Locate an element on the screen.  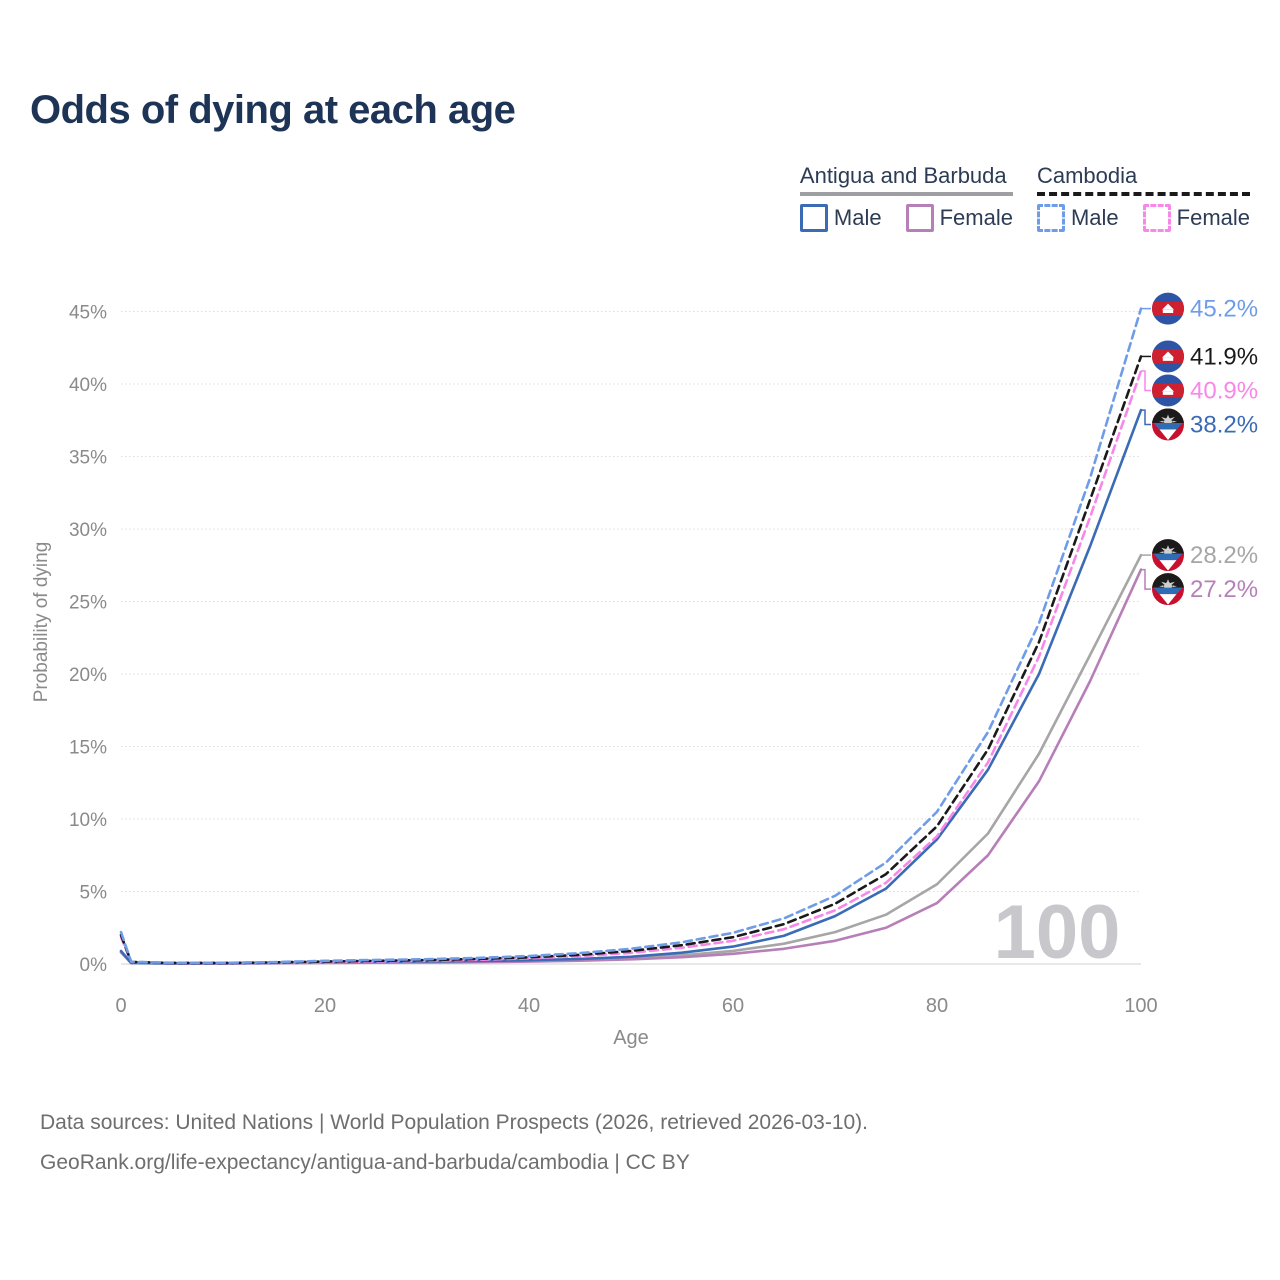
end-label-antigua-and-barbuda-female: 27.2% is located at coordinates (1199, 587).